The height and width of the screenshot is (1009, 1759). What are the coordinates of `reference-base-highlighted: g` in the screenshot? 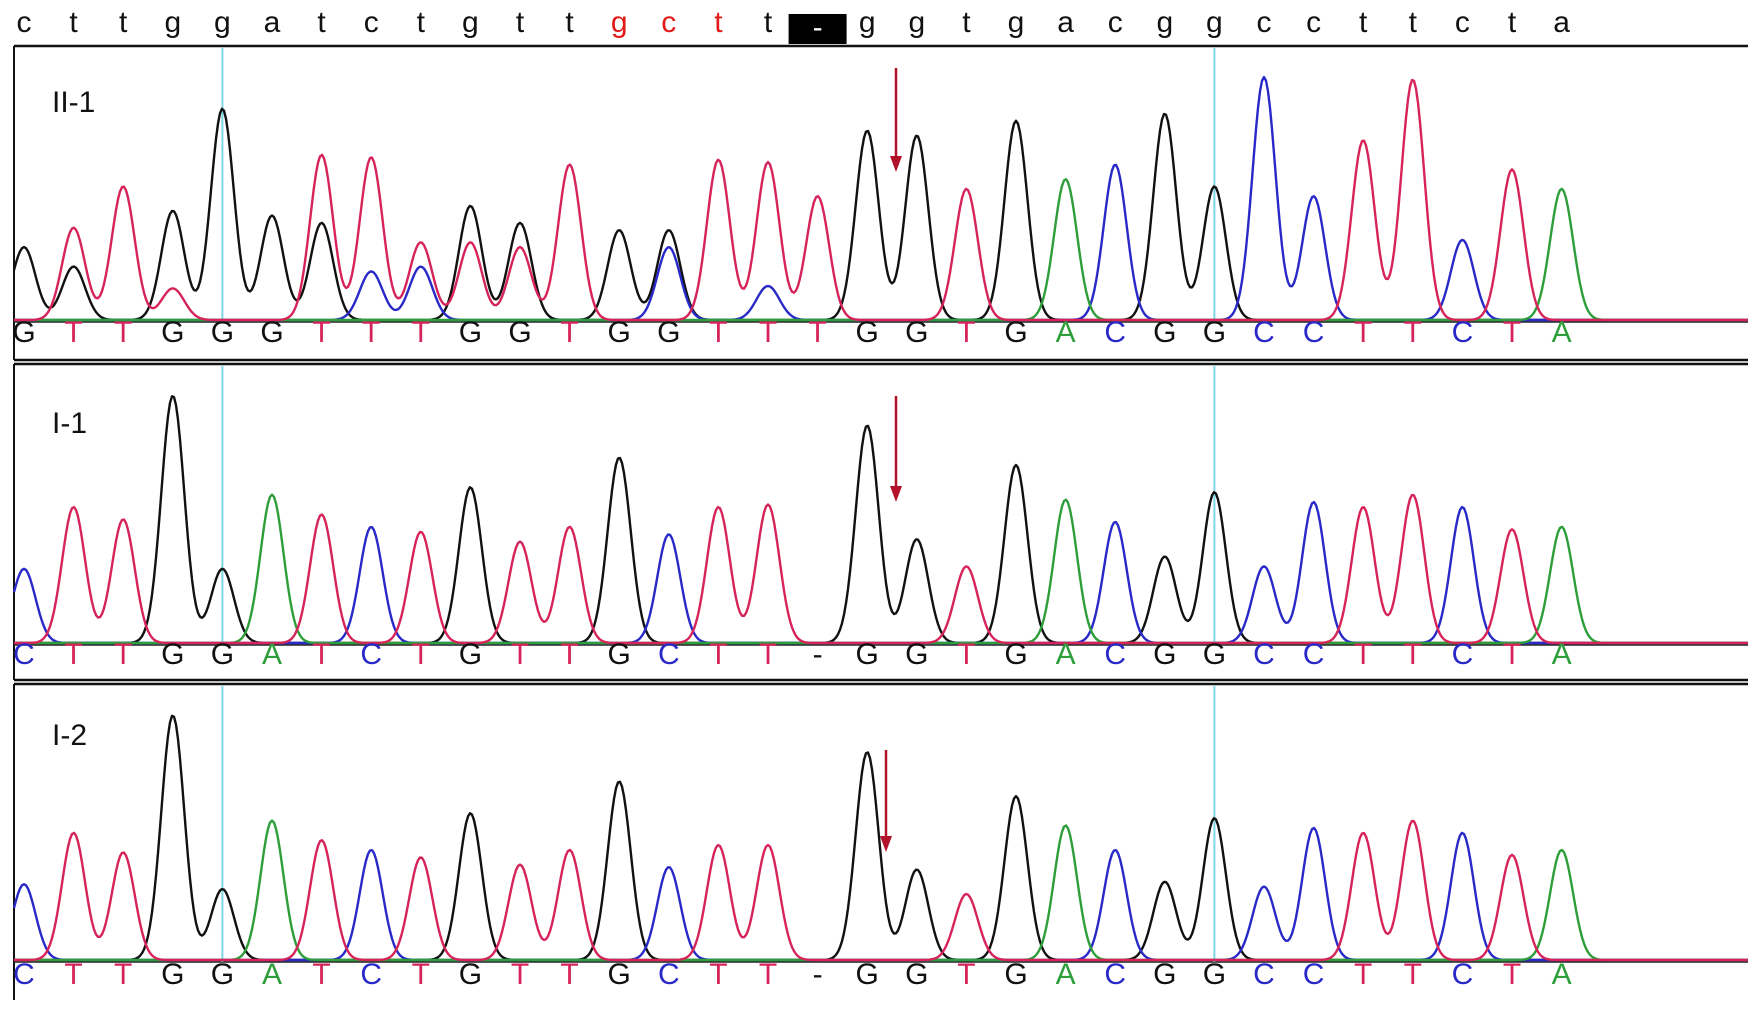 It's located at (619, 22).